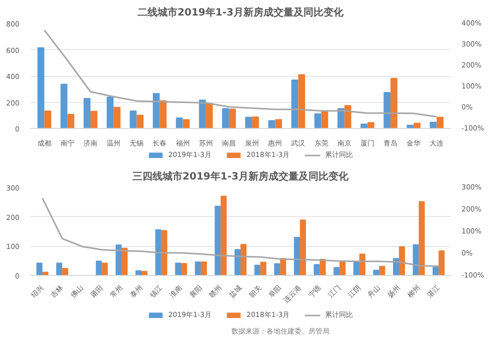 This screenshot has height=362, width=500. What do you see at coordinates (241, 176) in the screenshot?
I see `chart-title: 三四线城市2019年1-3月新房成交量及同比变化` at bounding box center [241, 176].